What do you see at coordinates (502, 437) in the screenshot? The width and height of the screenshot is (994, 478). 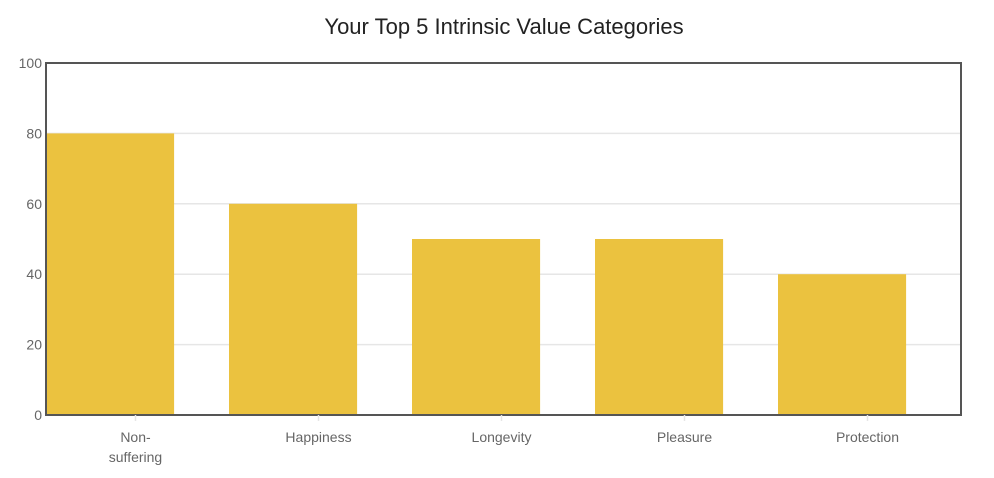 I see `x-category-label: Longevity` at bounding box center [502, 437].